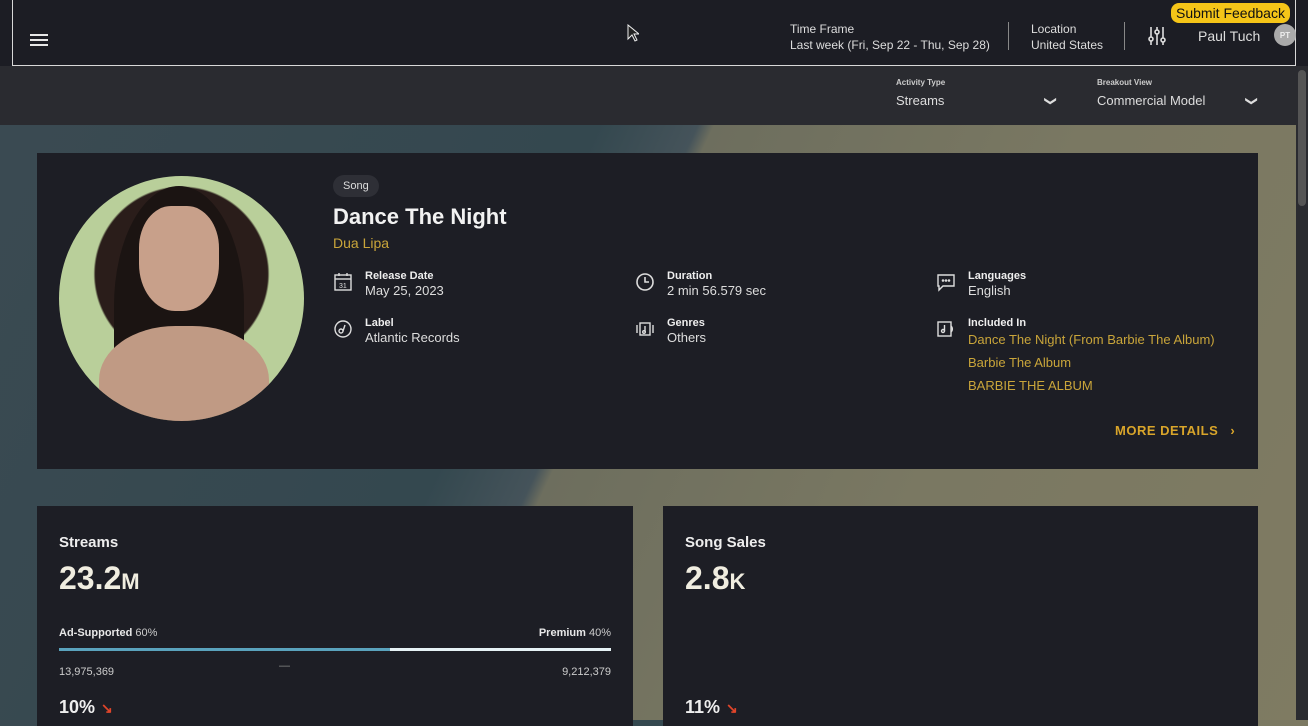 This screenshot has height=726, width=1308. What do you see at coordinates (181, 298) in the screenshot?
I see `artist-photo` at bounding box center [181, 298].